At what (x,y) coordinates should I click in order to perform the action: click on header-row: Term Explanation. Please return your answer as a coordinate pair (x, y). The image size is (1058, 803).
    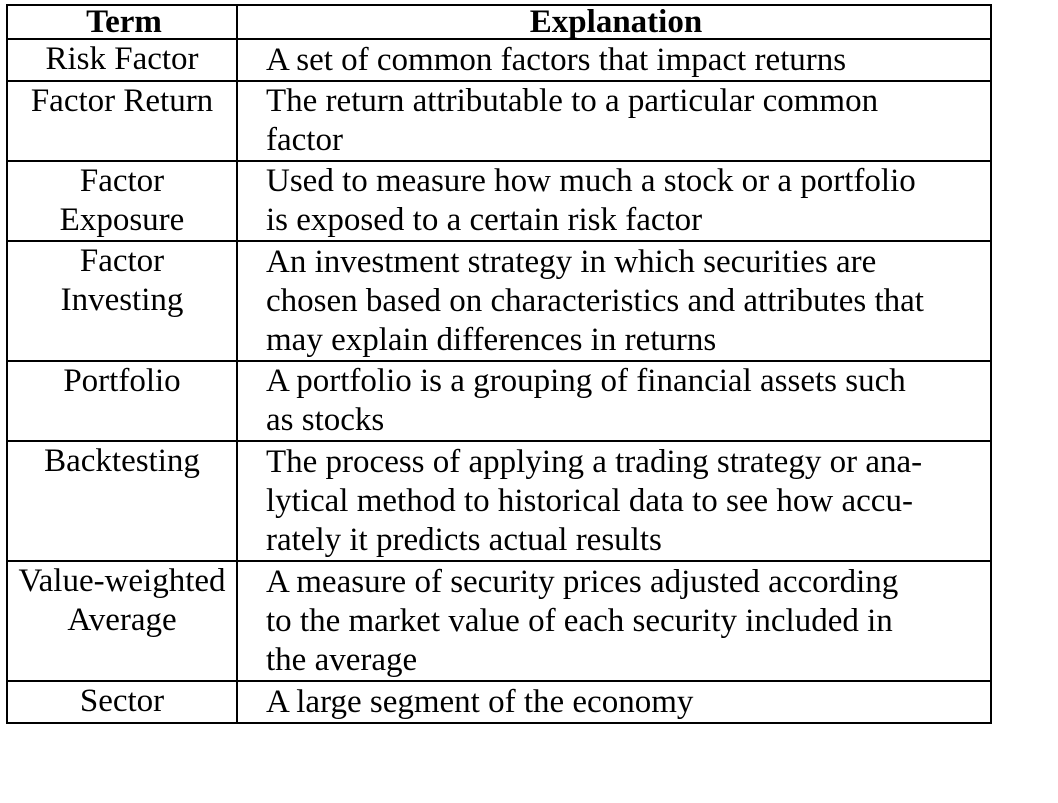
    Looking at the image, I should click on (499, 22).